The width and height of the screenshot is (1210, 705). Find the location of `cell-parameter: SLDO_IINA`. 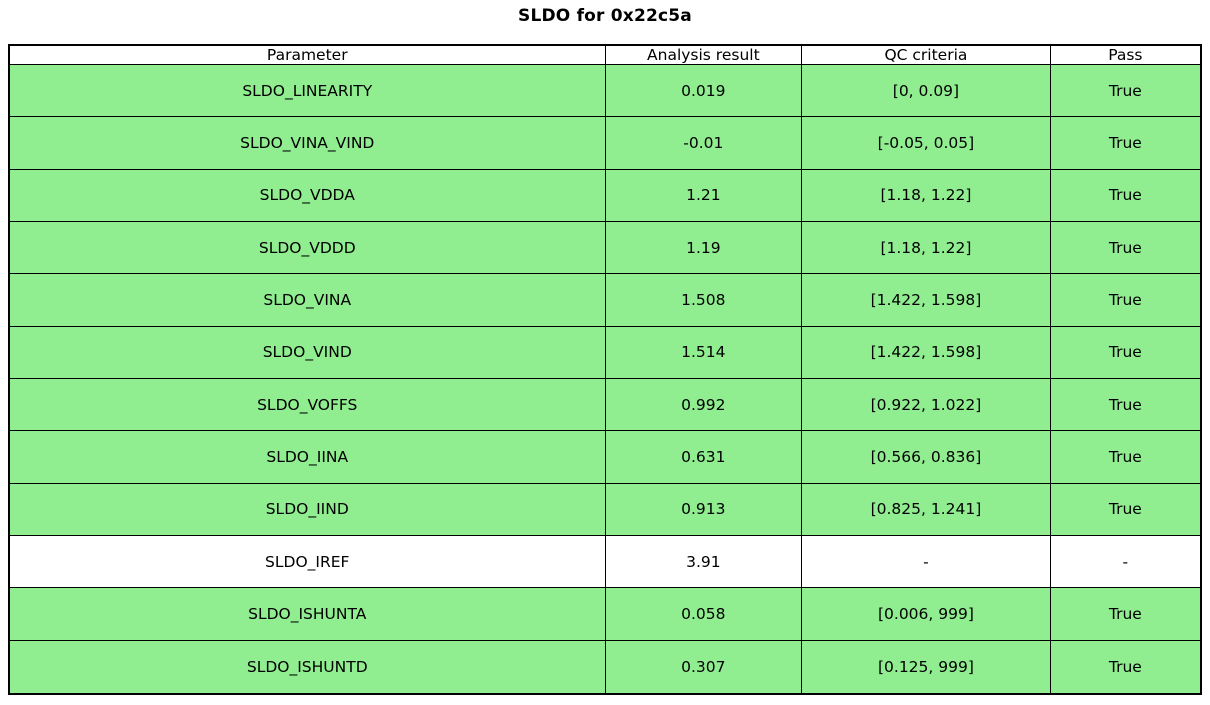

cell-parameter: SLDO_IINA is located at coordinates (307, 457).